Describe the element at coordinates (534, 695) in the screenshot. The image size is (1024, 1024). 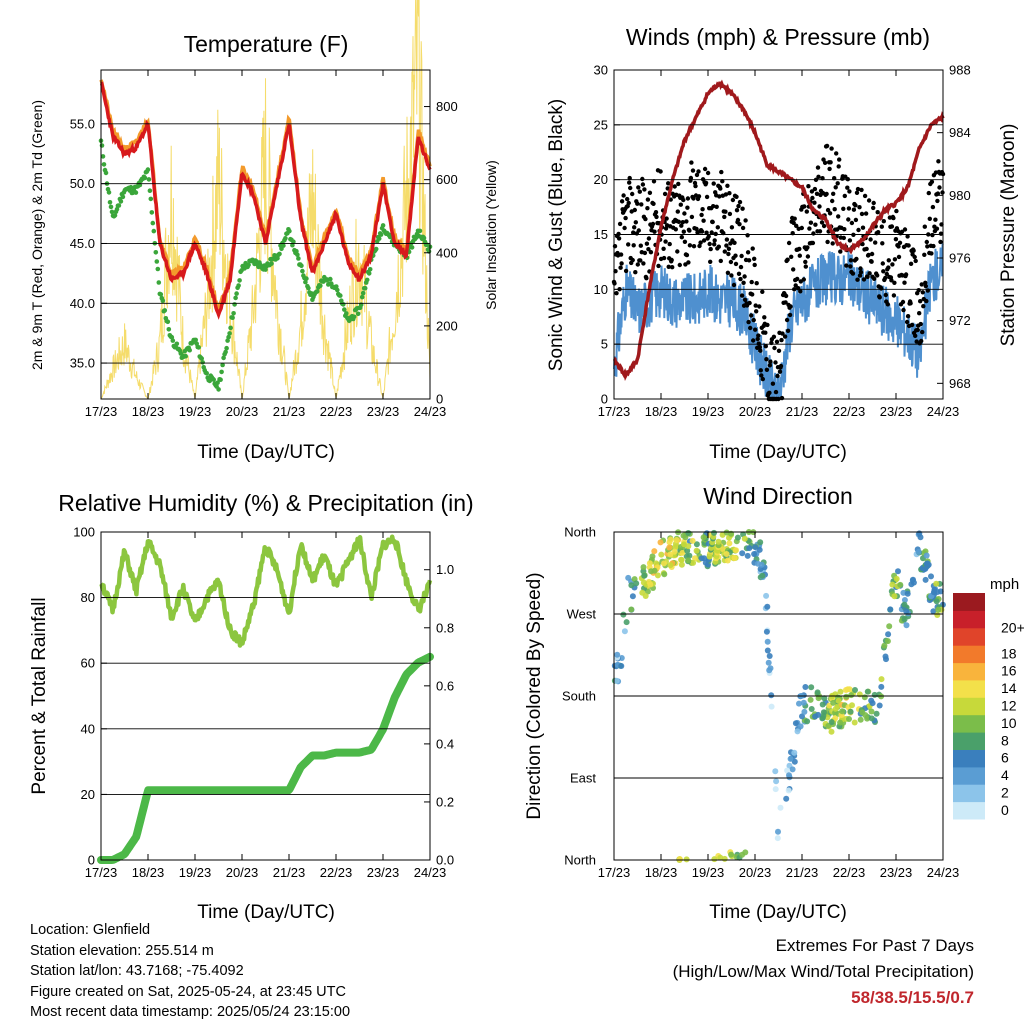
I see `direction-ylabel-left: Direction (Colored By Speed)` at that location.